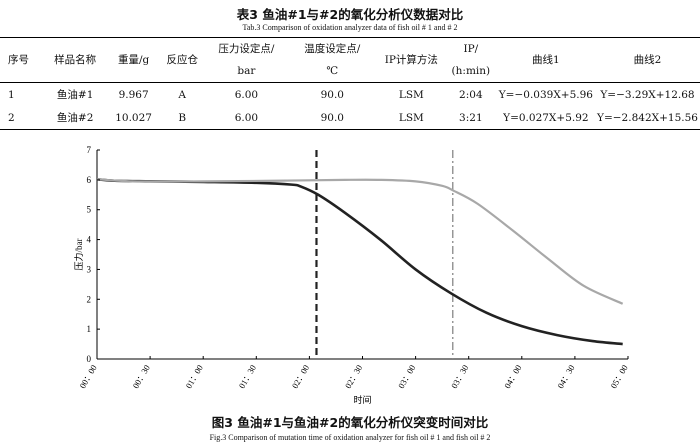 This screenshot has height=446, width=700. Describe the element at coordinates (182, 94) in the screenshot. I see `table-cell: A` at that location.